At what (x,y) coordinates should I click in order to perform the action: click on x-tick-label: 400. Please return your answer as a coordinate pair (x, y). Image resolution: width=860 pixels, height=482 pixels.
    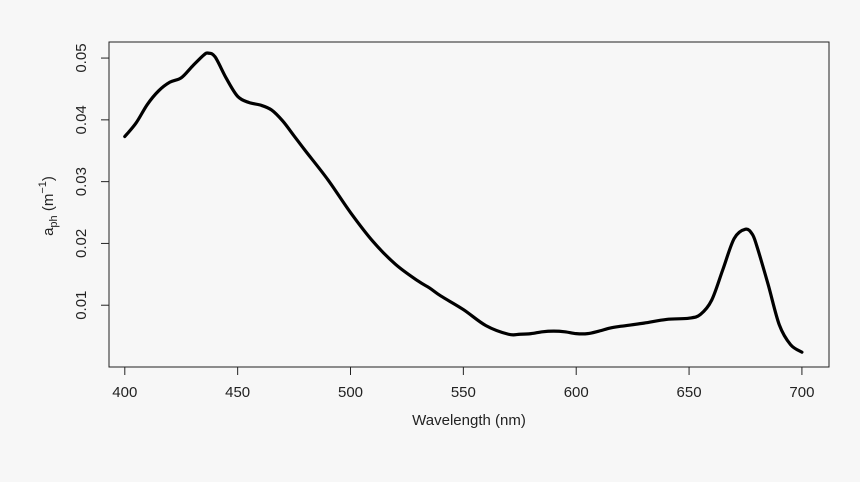
    Looking at the image, I should click on (124, 392).